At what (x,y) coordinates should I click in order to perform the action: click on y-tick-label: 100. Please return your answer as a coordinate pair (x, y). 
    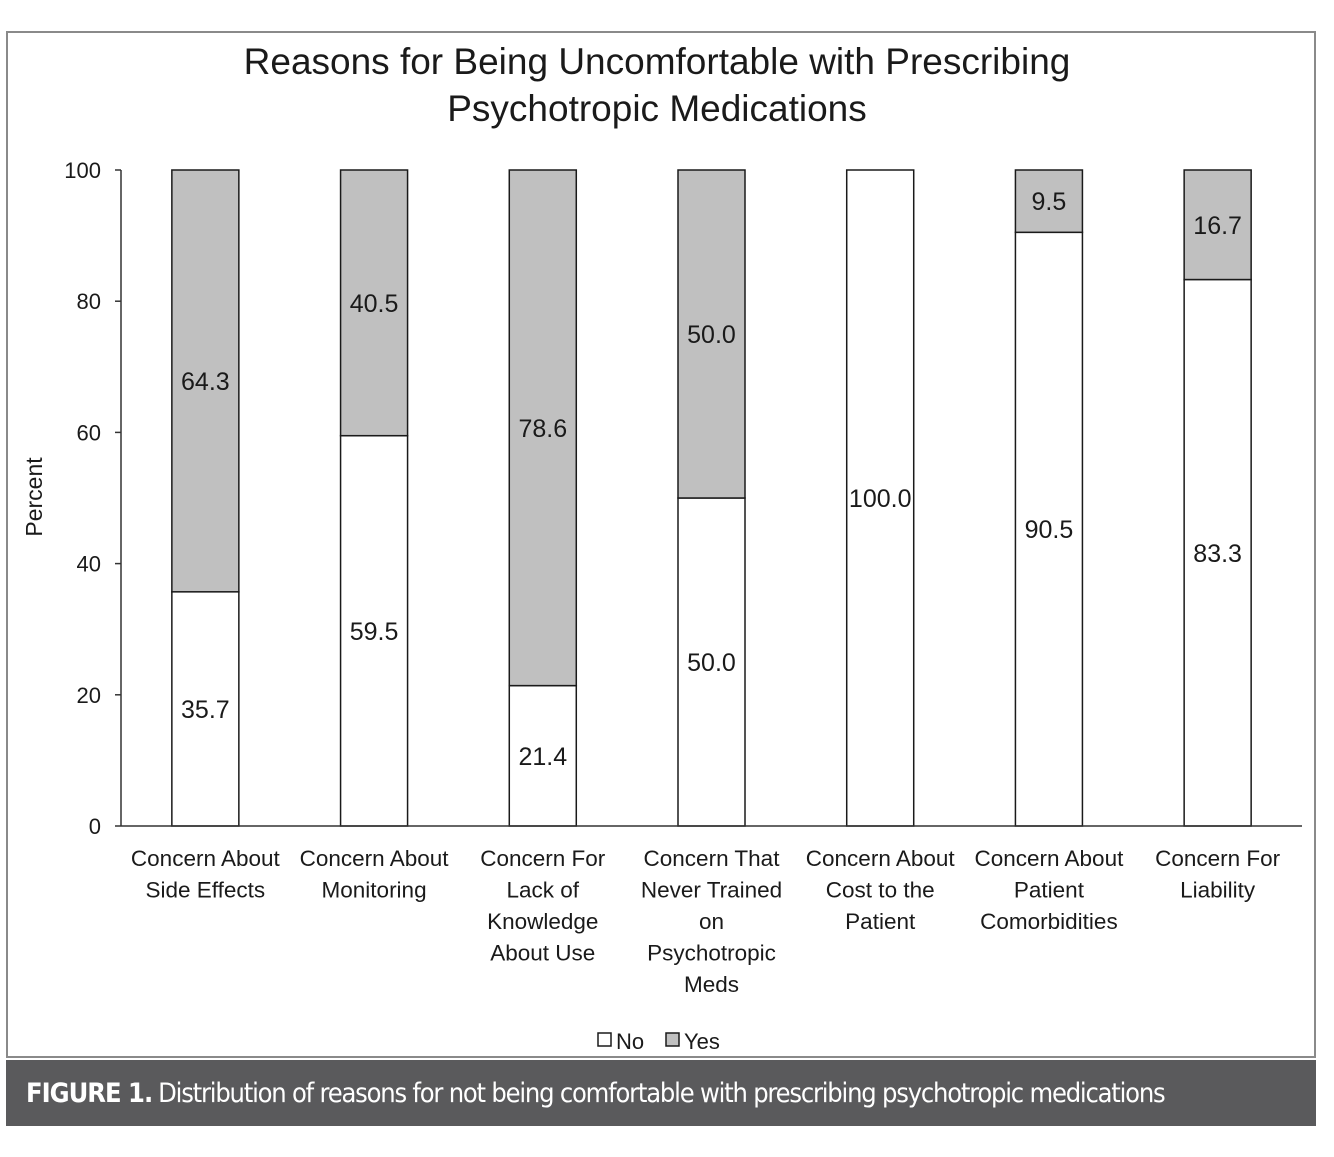
    Looking at the image, I should click on (82, 170).